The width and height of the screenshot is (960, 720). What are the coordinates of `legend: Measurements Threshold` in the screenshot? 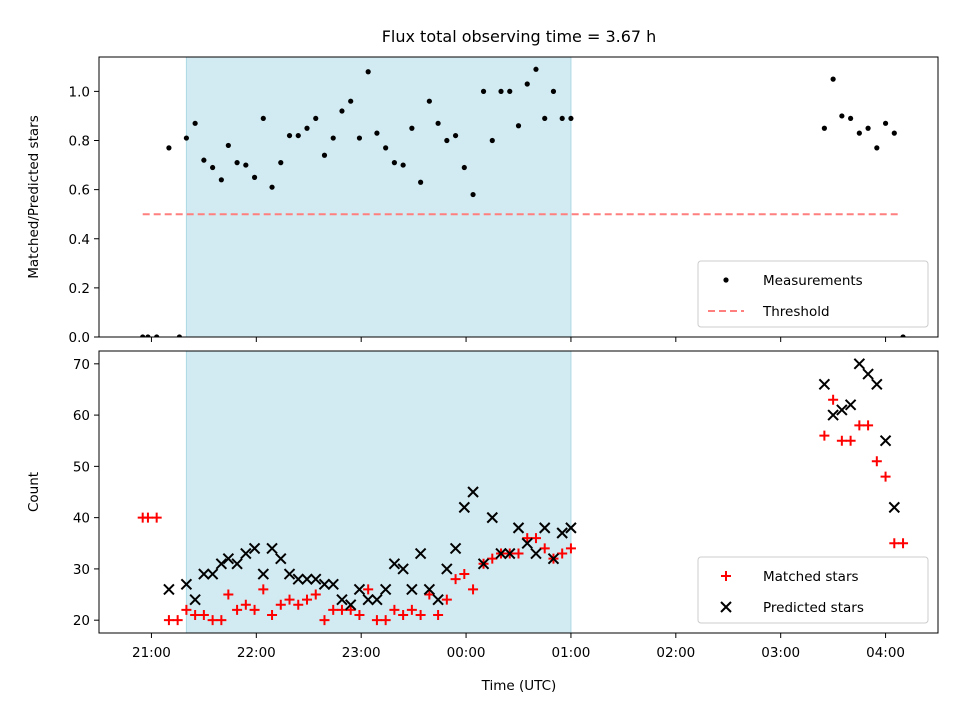 It's located at (813, 294).